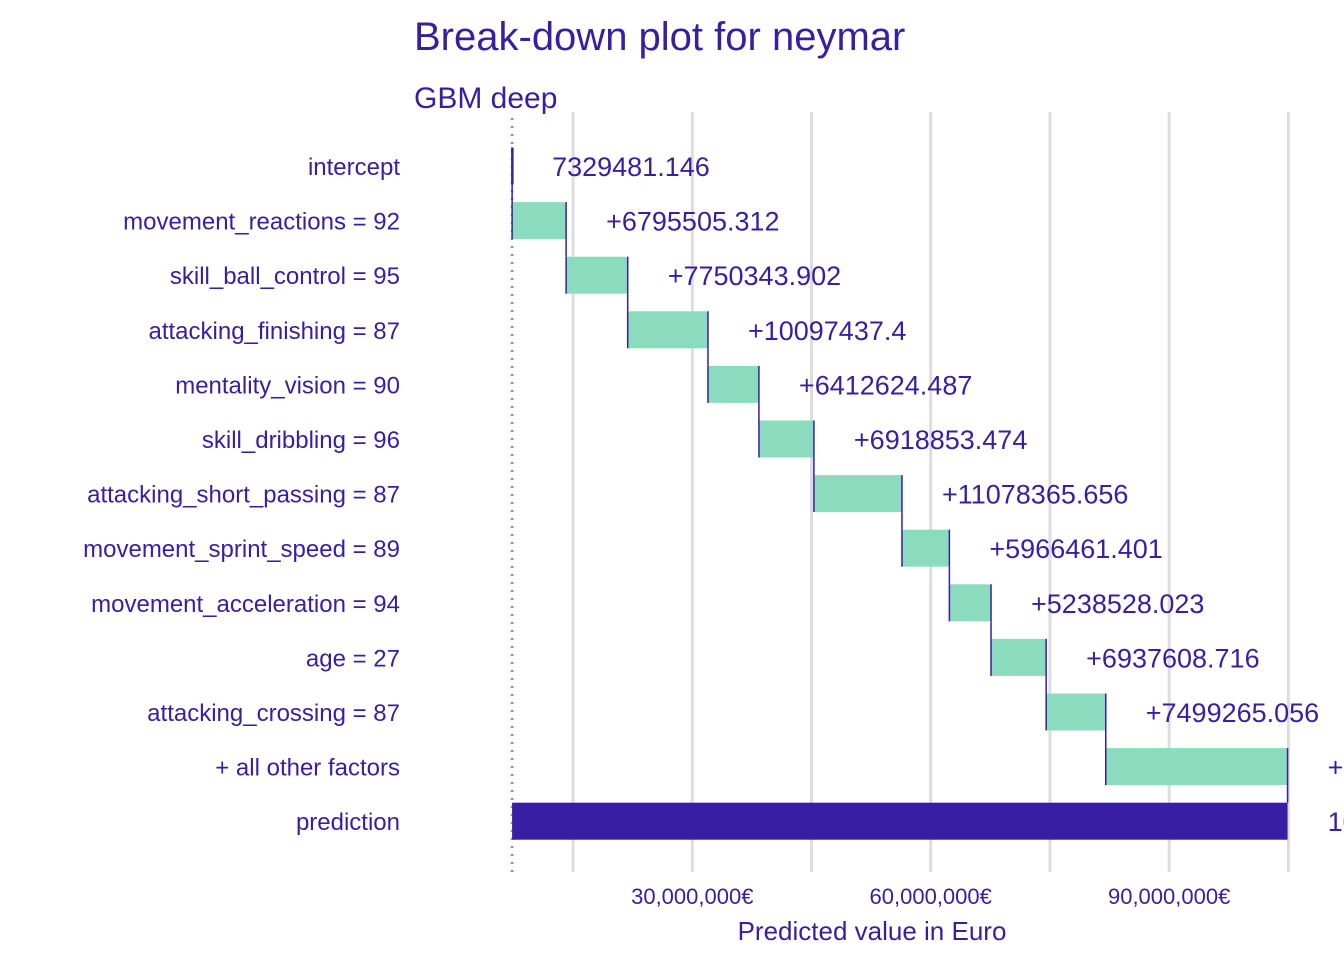  I want to click on ticks-layer: 30,000,000€ 60,000,000€ 90,000,000€, so click(930, 896).